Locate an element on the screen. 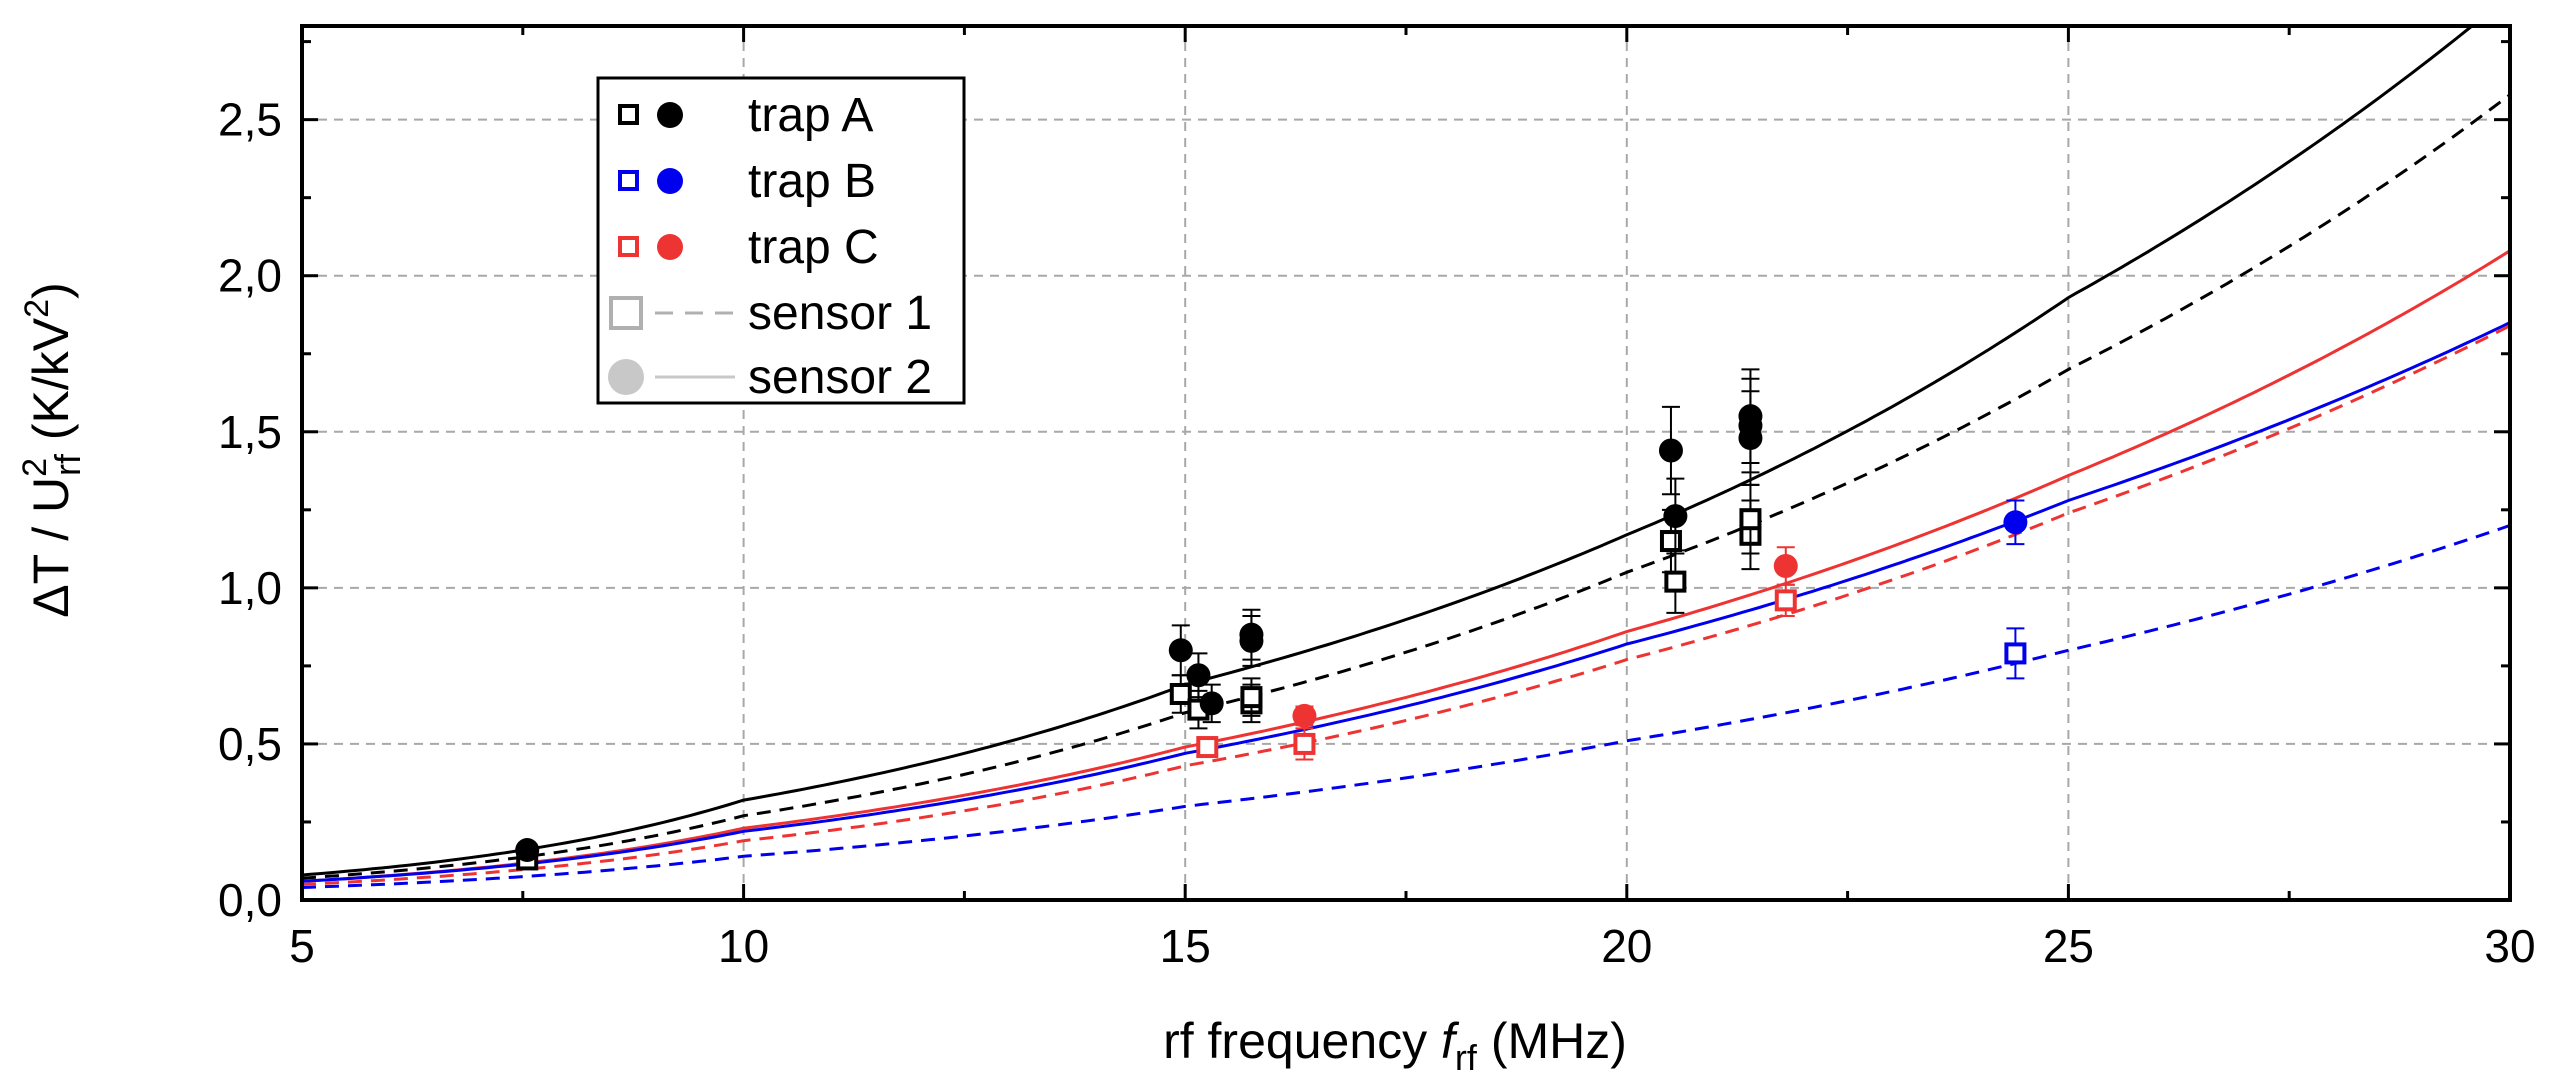  y-tick-label: 0,5 is located at coordinates (250, 744).